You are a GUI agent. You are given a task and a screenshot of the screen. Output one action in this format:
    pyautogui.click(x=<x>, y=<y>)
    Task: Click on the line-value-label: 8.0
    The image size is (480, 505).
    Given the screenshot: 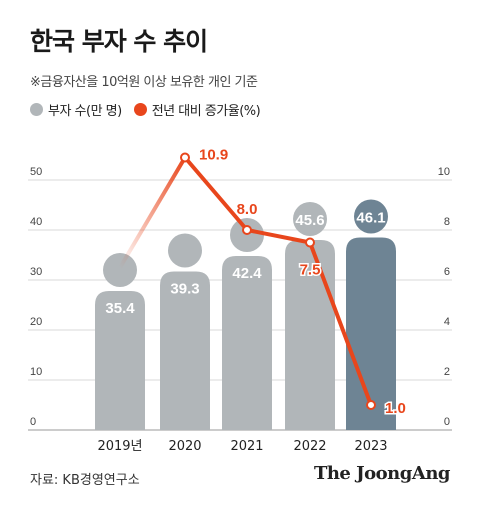 What is the action you would take?
    pyautogui.click(x=247, y=209)
    